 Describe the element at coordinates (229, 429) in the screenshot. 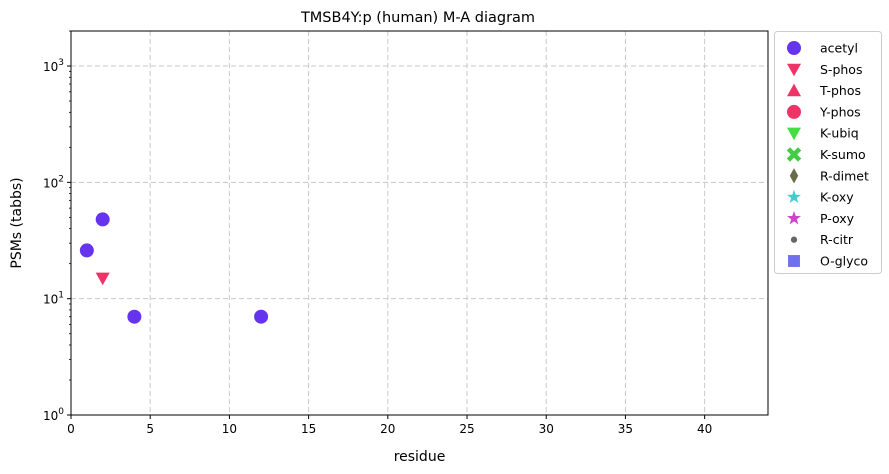

I see `x-tick-label: 10` at that location.